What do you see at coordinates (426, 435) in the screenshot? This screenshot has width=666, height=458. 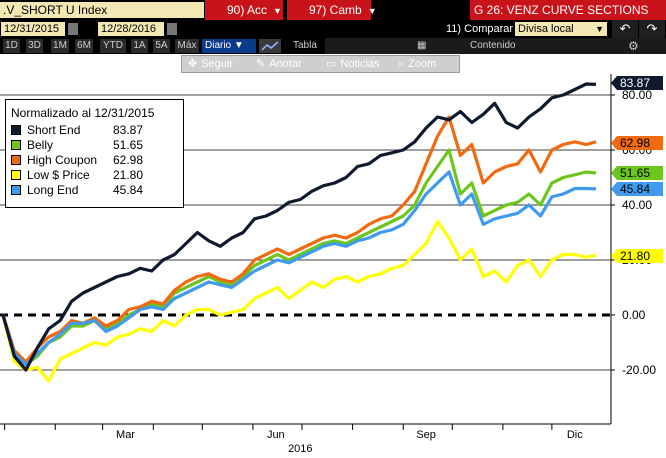 I see `x-tick-label: Sep` at bounding box center [426, 435].